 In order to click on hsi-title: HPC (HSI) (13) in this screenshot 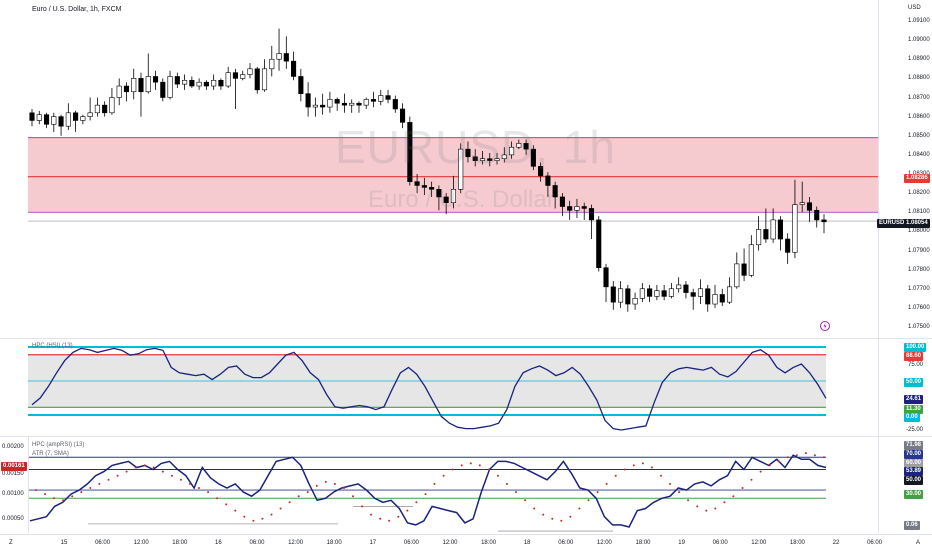, I will do `click(52, 346)`.